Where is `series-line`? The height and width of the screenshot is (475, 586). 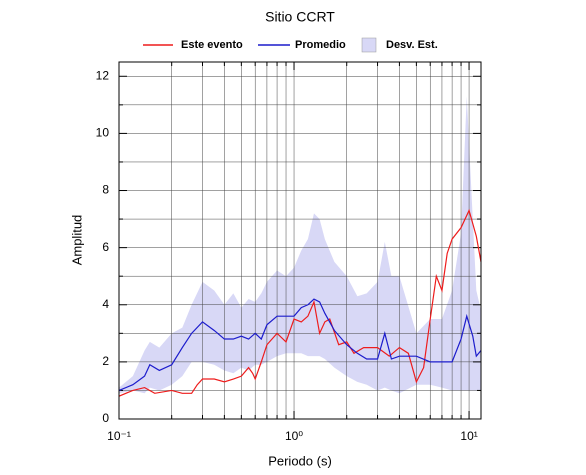
series-line is located at coordinates (300, 344).